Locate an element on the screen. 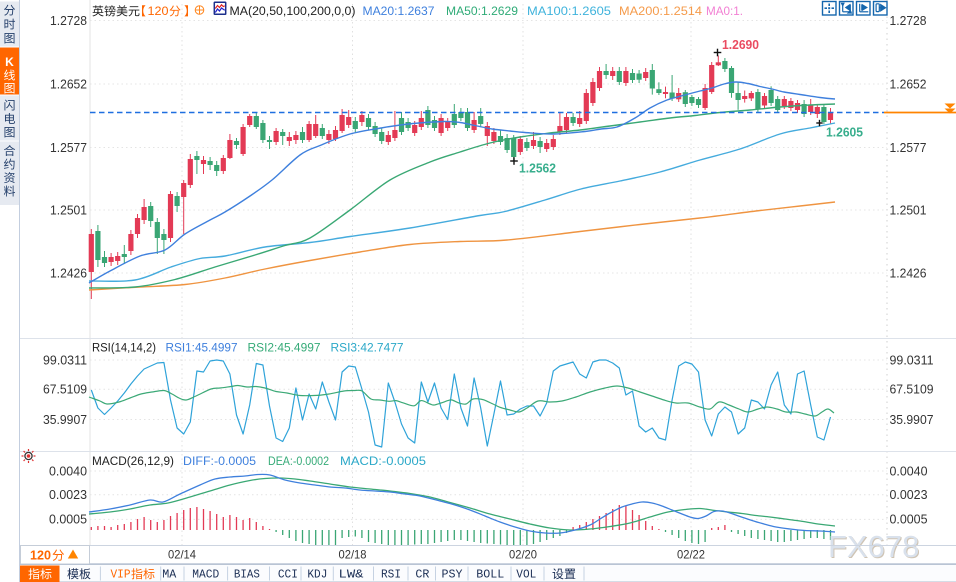 This screenshot has width=956, height=582. svg-text: K is located at coordinates (9, 62).